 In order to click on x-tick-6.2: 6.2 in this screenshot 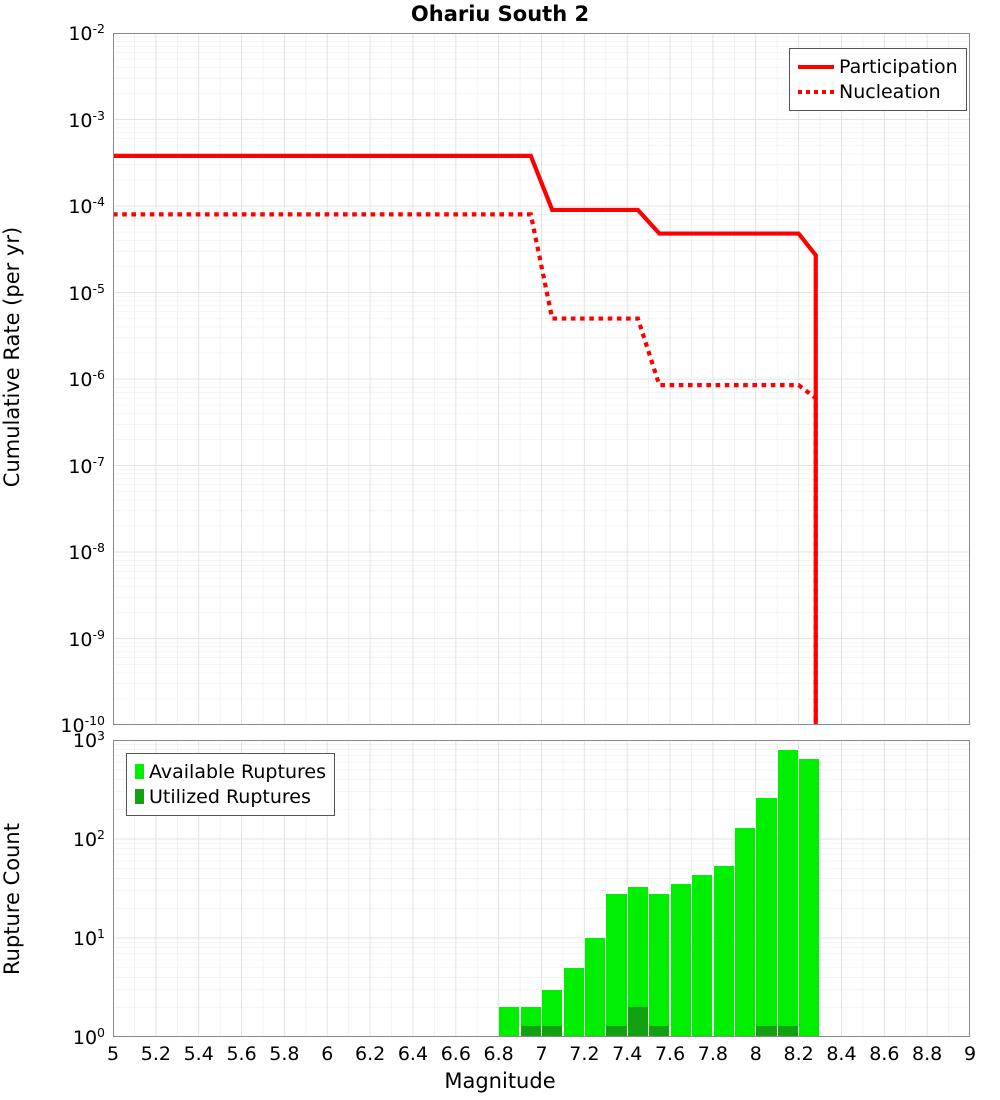, I will do `click(370, 1054)`.